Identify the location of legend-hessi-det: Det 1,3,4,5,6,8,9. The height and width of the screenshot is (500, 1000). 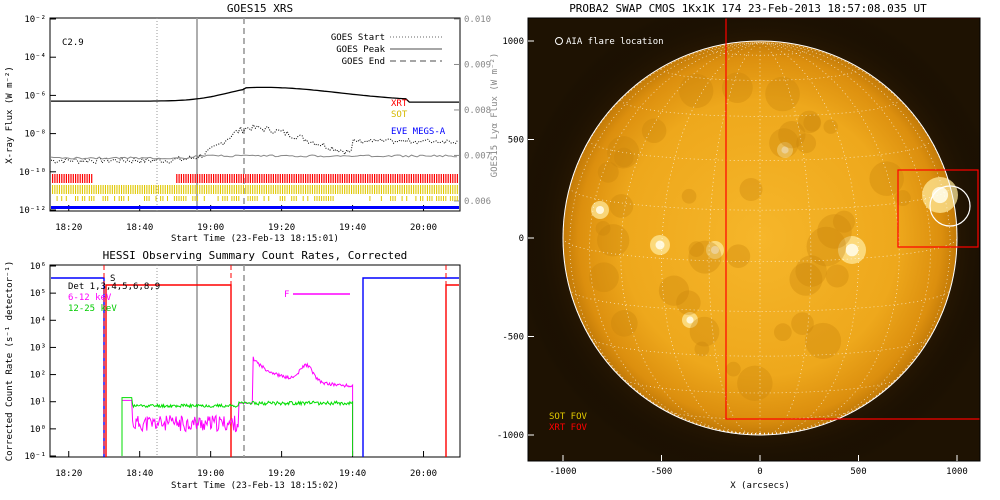
(114, 287).